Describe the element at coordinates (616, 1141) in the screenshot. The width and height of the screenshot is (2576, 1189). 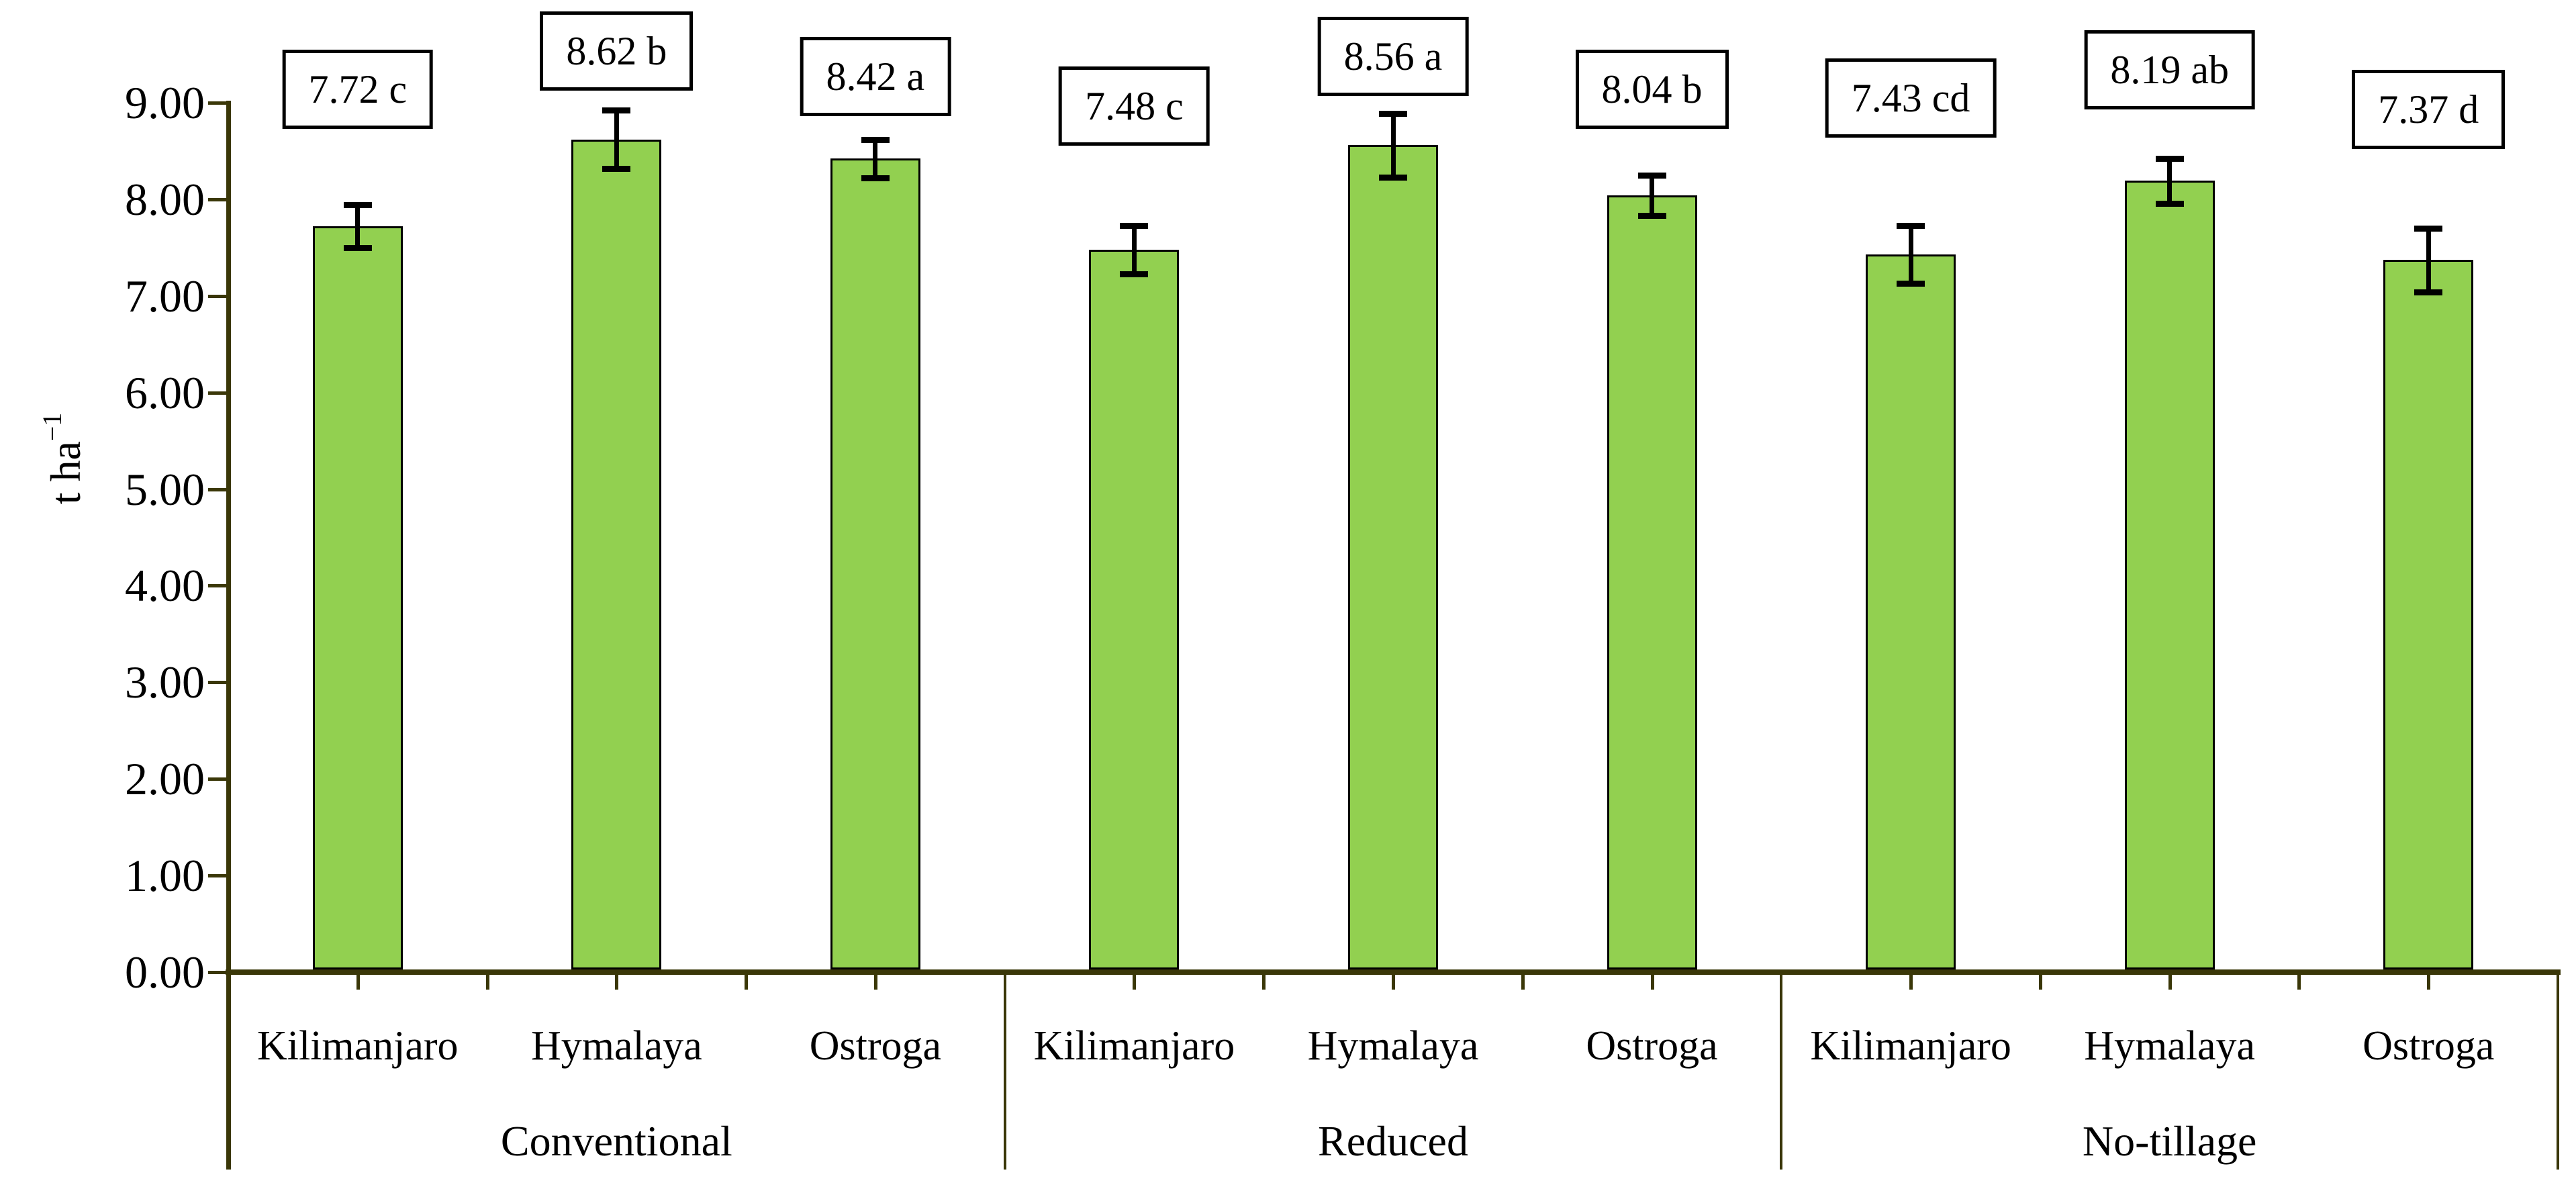
I see `group-label: Conventional` at that location.